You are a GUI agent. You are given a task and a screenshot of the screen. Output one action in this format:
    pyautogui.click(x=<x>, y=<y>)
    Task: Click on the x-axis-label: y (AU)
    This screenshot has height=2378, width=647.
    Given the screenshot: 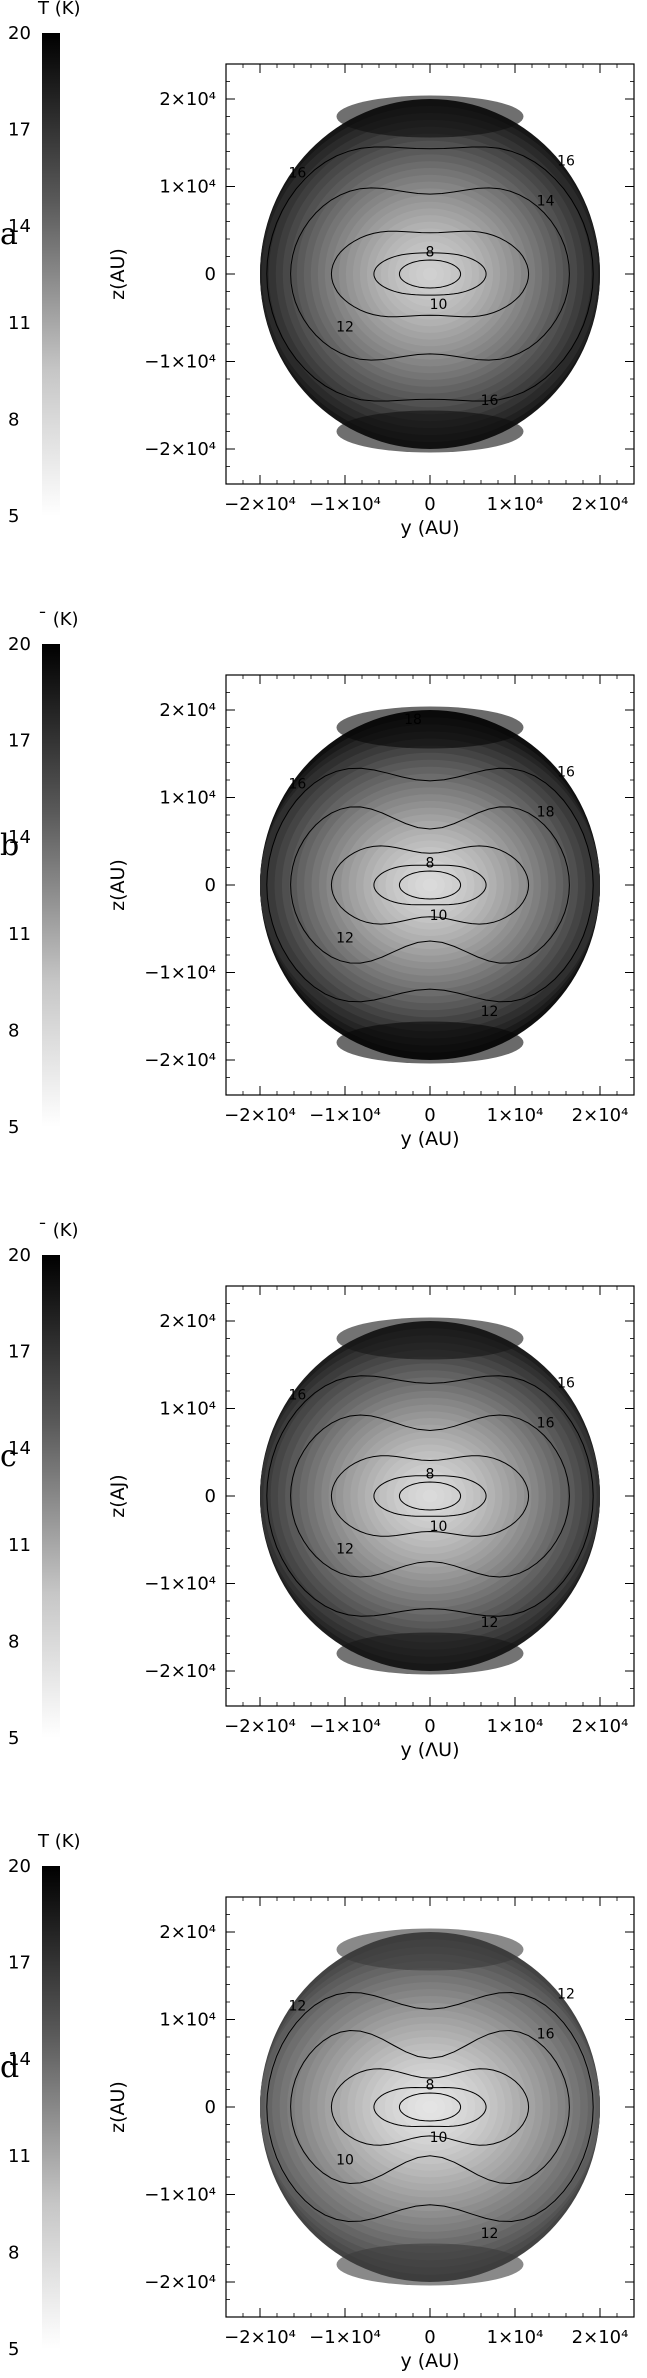 What is the action you would take?
    pyautogui.click(x=429, y=2361)
    